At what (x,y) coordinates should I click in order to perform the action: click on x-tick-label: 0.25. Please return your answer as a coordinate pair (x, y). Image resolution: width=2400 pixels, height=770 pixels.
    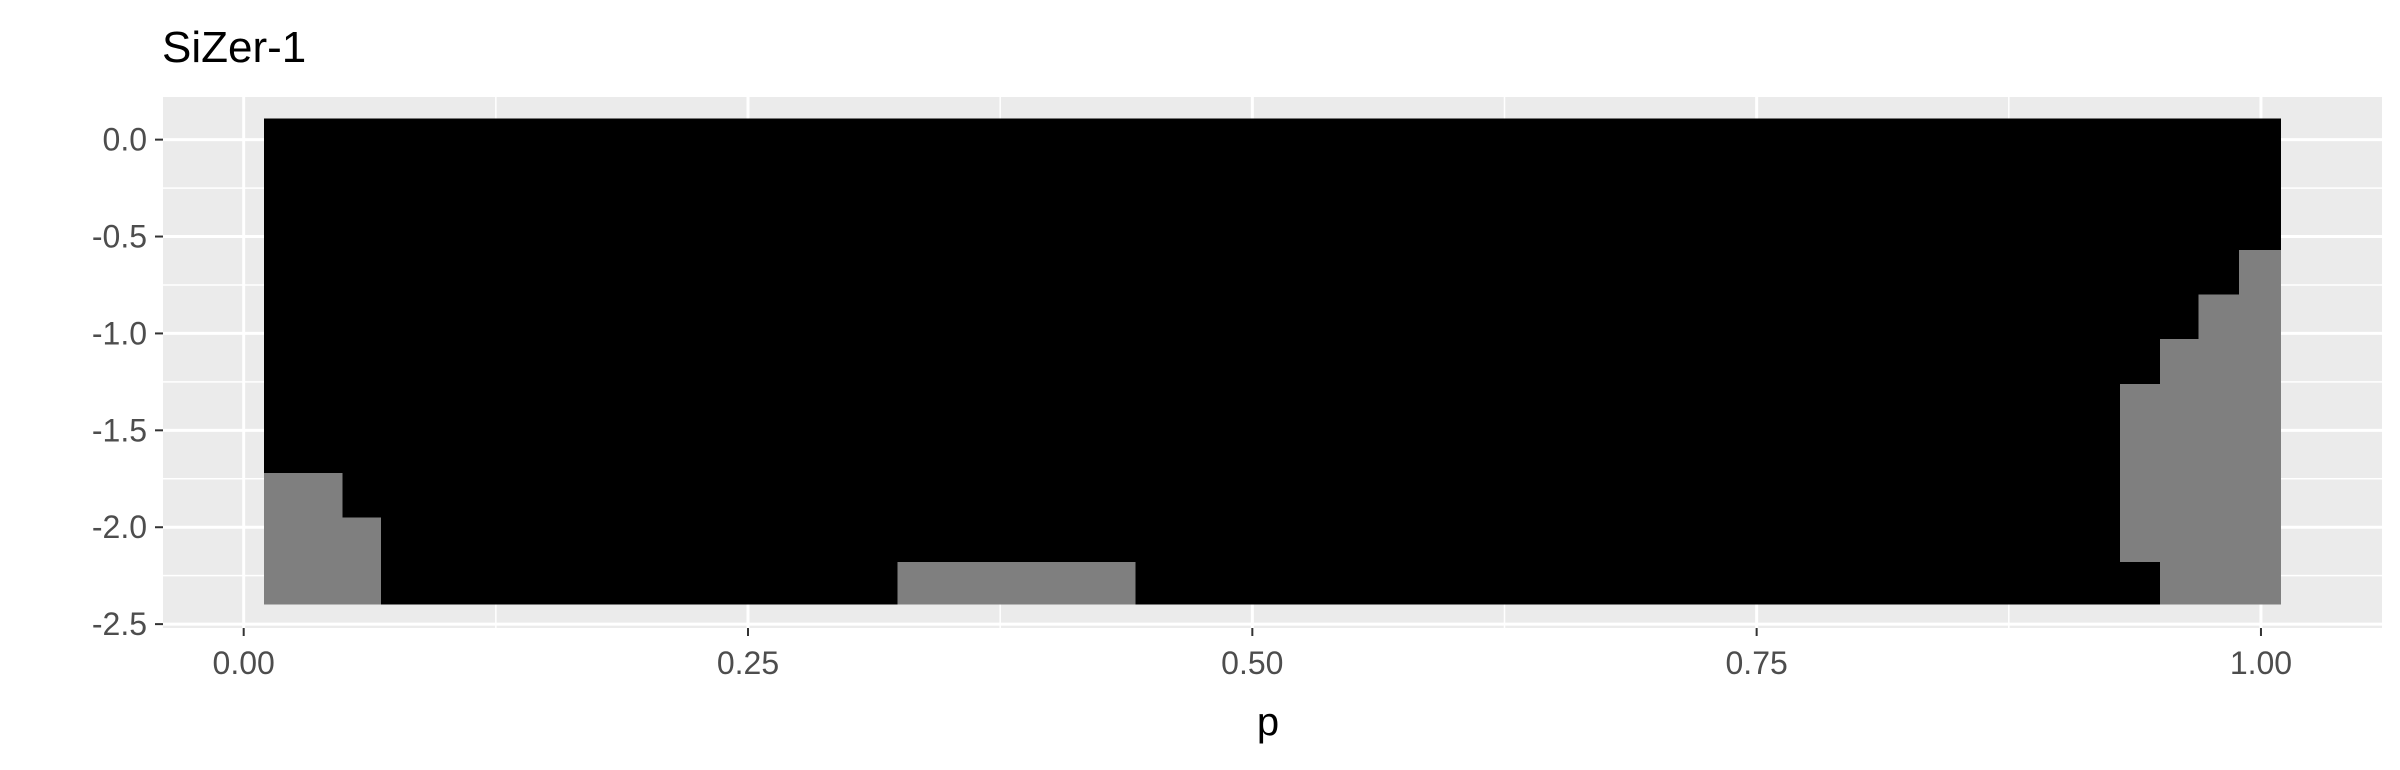
    Looking at the image, I should click on (748, 663).